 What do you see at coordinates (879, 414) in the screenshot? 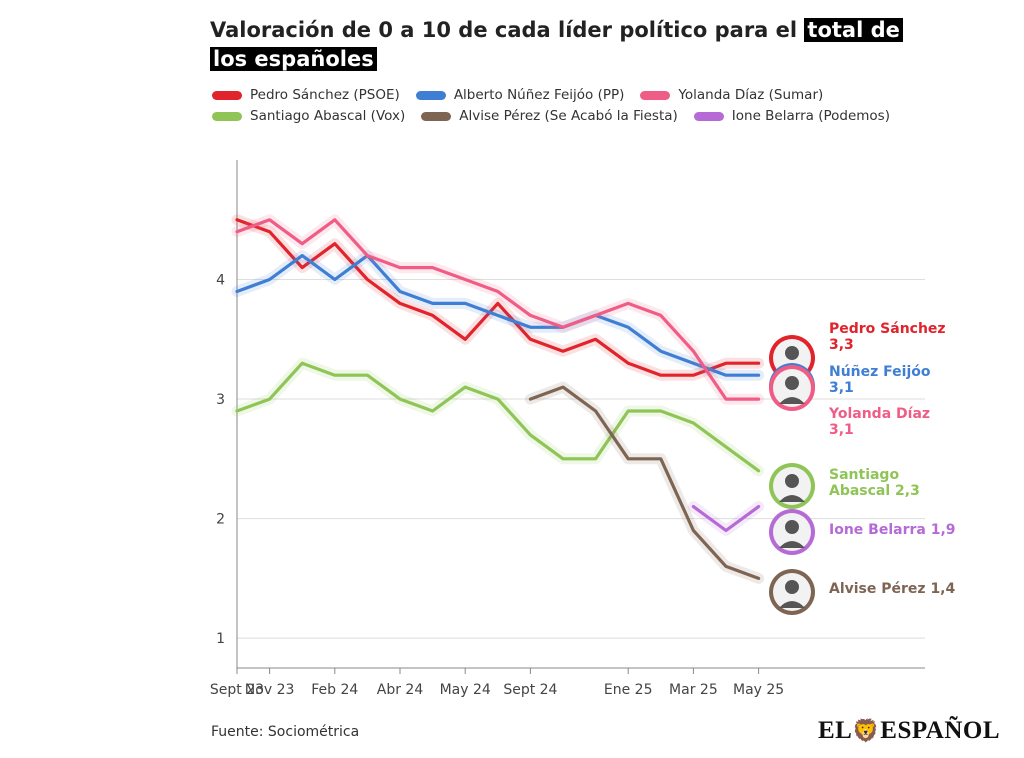
I see `end-label-name: Yolanda Díaz` at bounding box center [879, 414].